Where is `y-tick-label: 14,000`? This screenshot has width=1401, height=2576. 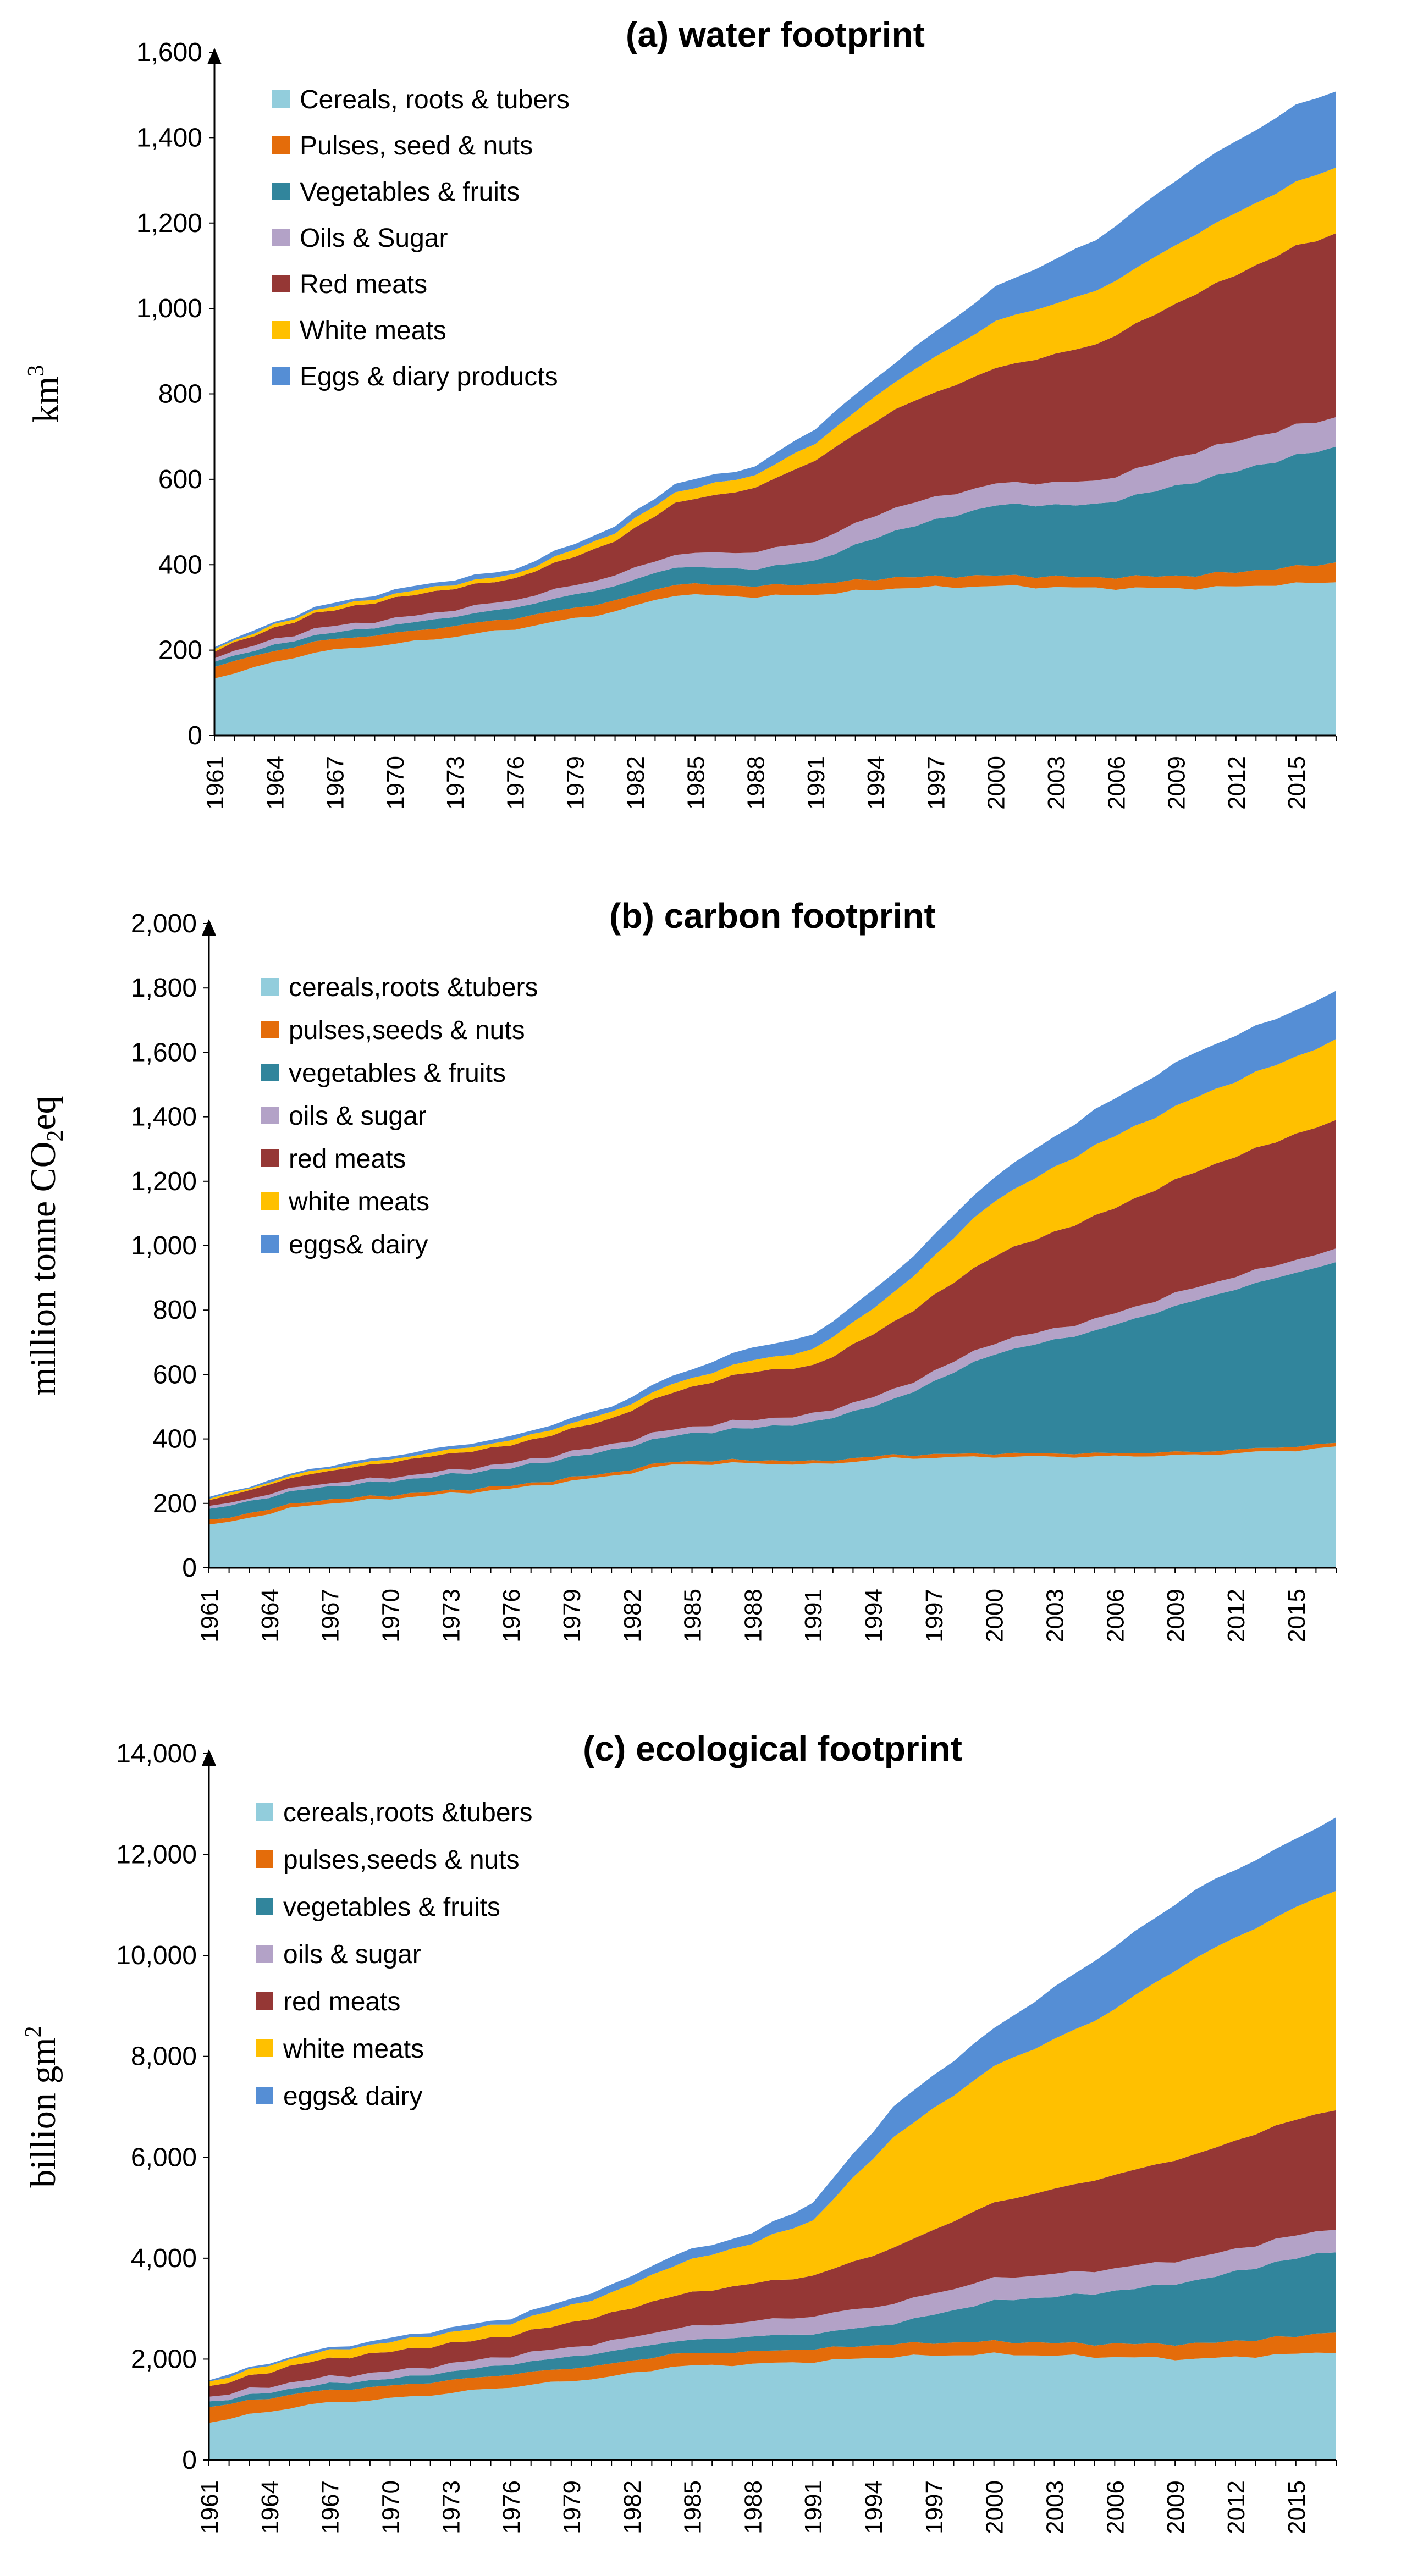
y-tick-label: 14,000 is located at coordinates (156, 1753).